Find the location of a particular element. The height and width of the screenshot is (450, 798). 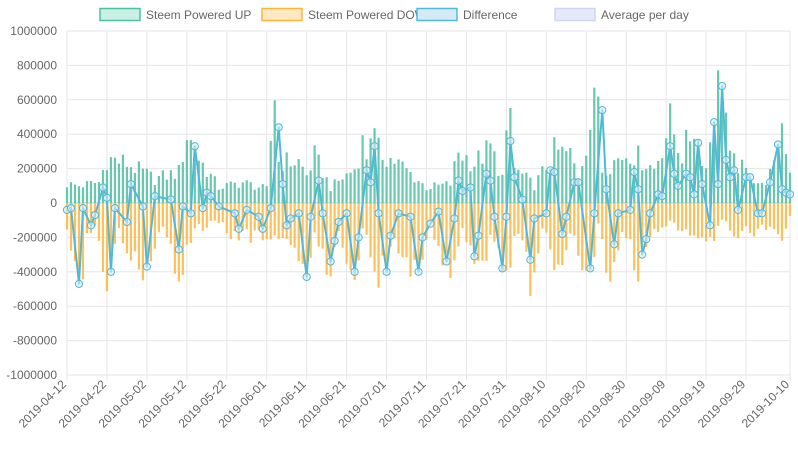

y-tick-label: 400000 is located at coordinates (37, 134).